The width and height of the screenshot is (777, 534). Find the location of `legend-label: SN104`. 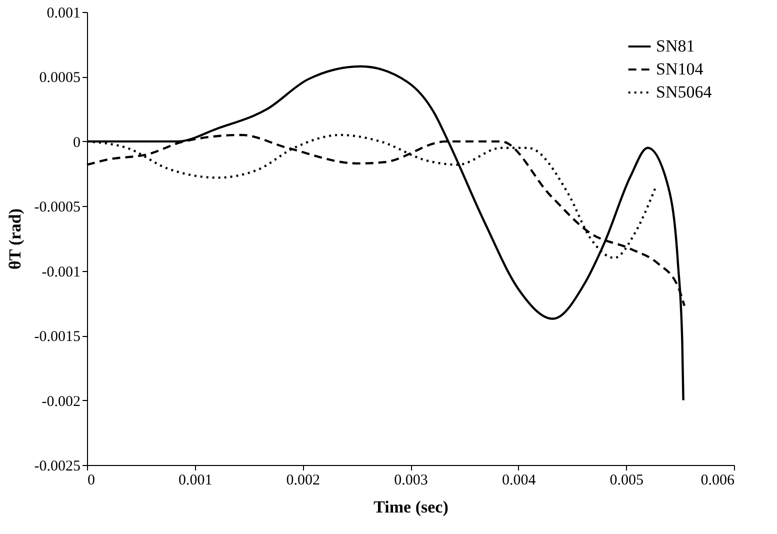

legend-label: SN104 is located at coordinates (680, 69).